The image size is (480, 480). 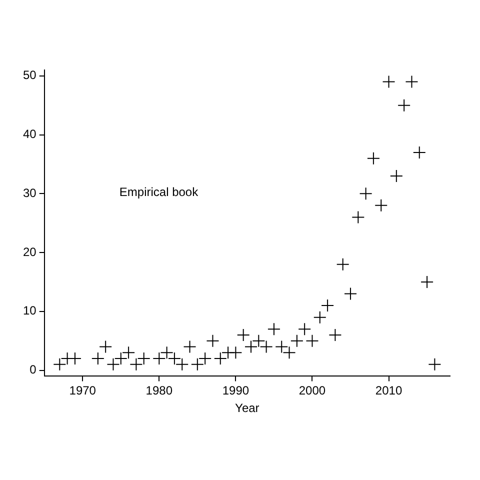 What do you see at coordinates (33, 369) in the screenshot?
I see `y-tick-label: 0` at bounding box center [33, 369].